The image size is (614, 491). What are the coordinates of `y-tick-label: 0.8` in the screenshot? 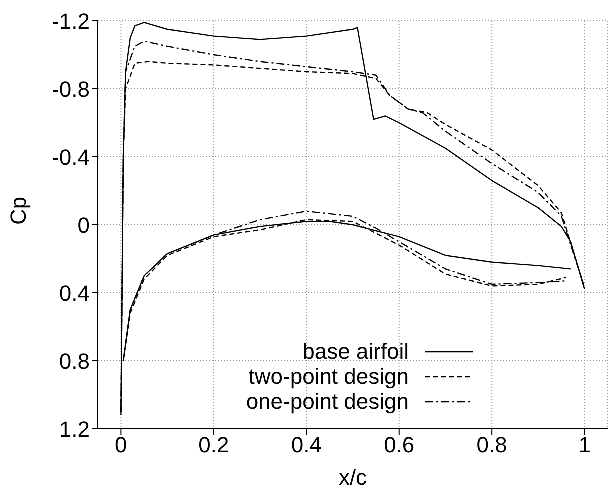 It's located at (74, 361).